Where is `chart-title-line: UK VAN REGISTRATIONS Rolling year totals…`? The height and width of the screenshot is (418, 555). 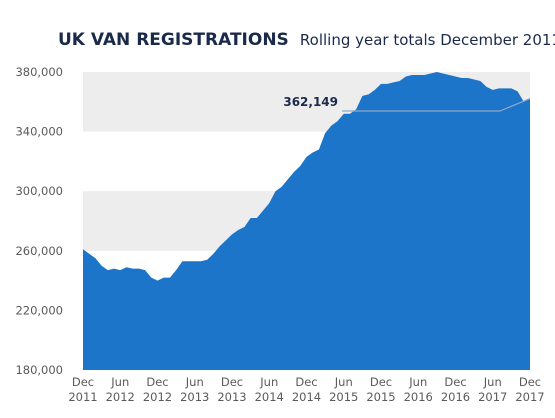
chart-title-line: UK VAN REGISTRATIONS Rolling year totals… is located at coordinates (306, 40).